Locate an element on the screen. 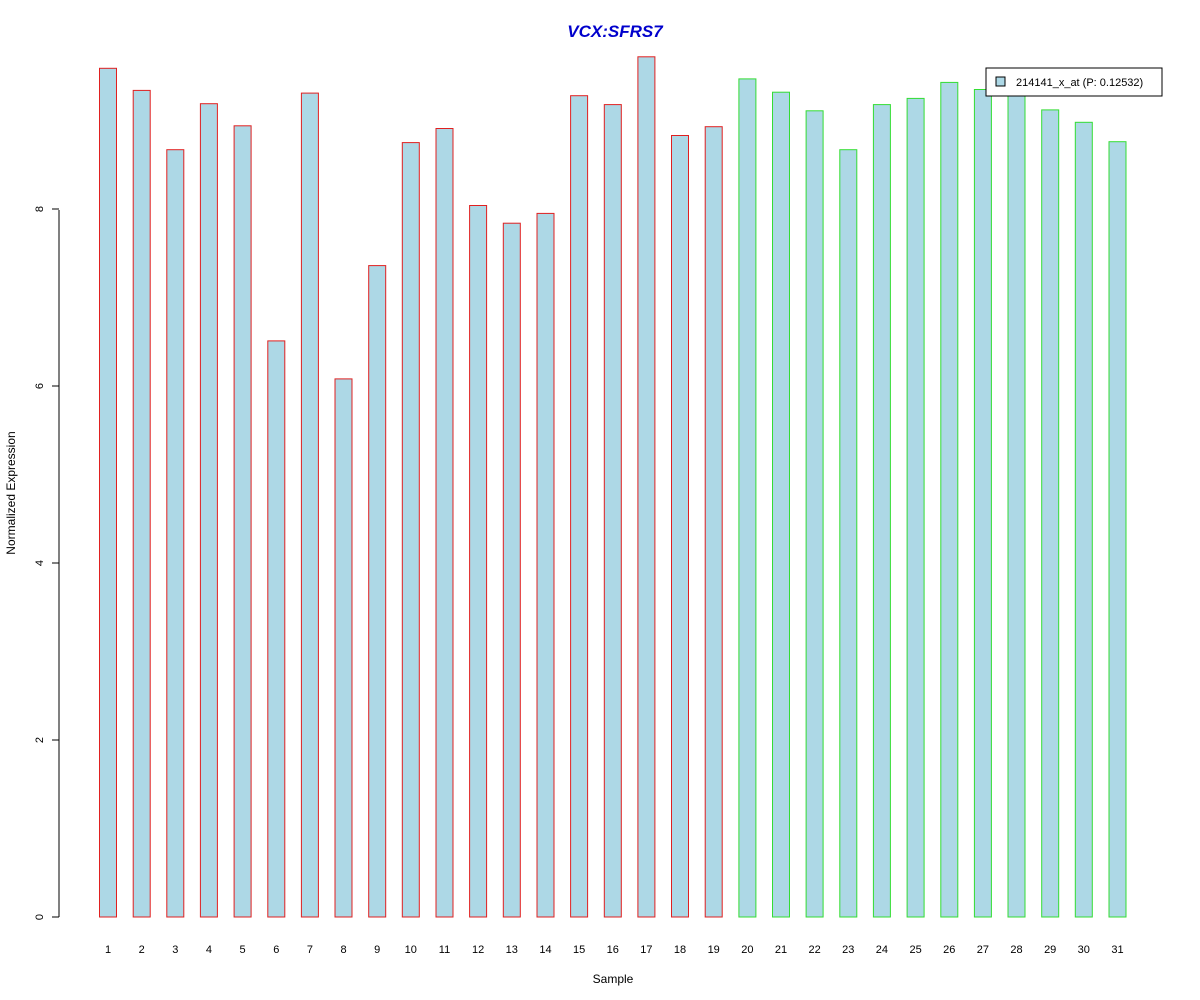 This screenshot has height=1000, width=1200. legend: 214141_x_at (P: 0.12532) is located at coordinates (1074, 82).